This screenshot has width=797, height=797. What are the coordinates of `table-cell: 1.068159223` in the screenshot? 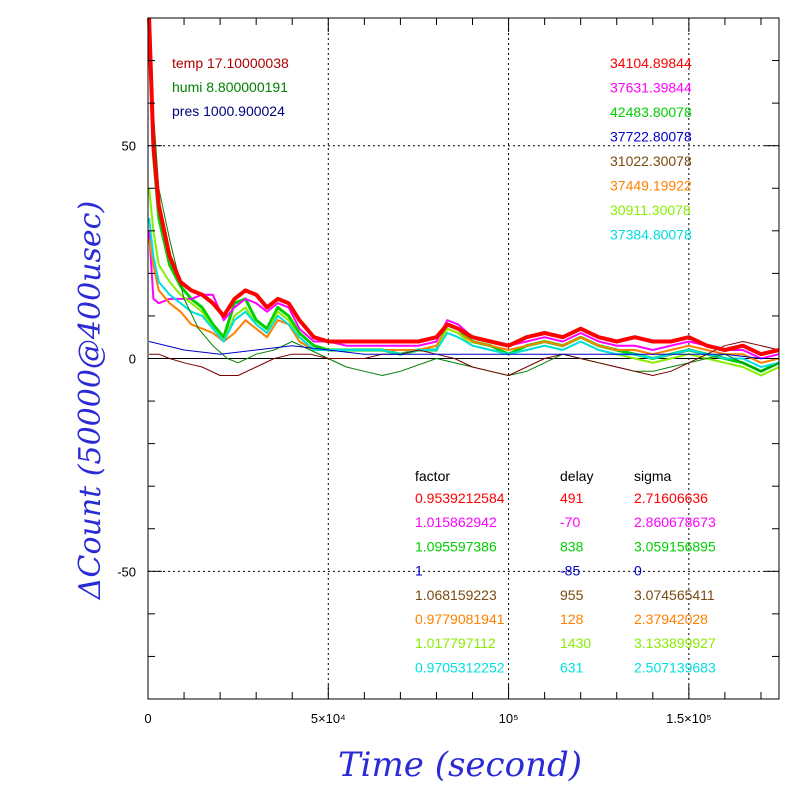 It's located at (456, 595).